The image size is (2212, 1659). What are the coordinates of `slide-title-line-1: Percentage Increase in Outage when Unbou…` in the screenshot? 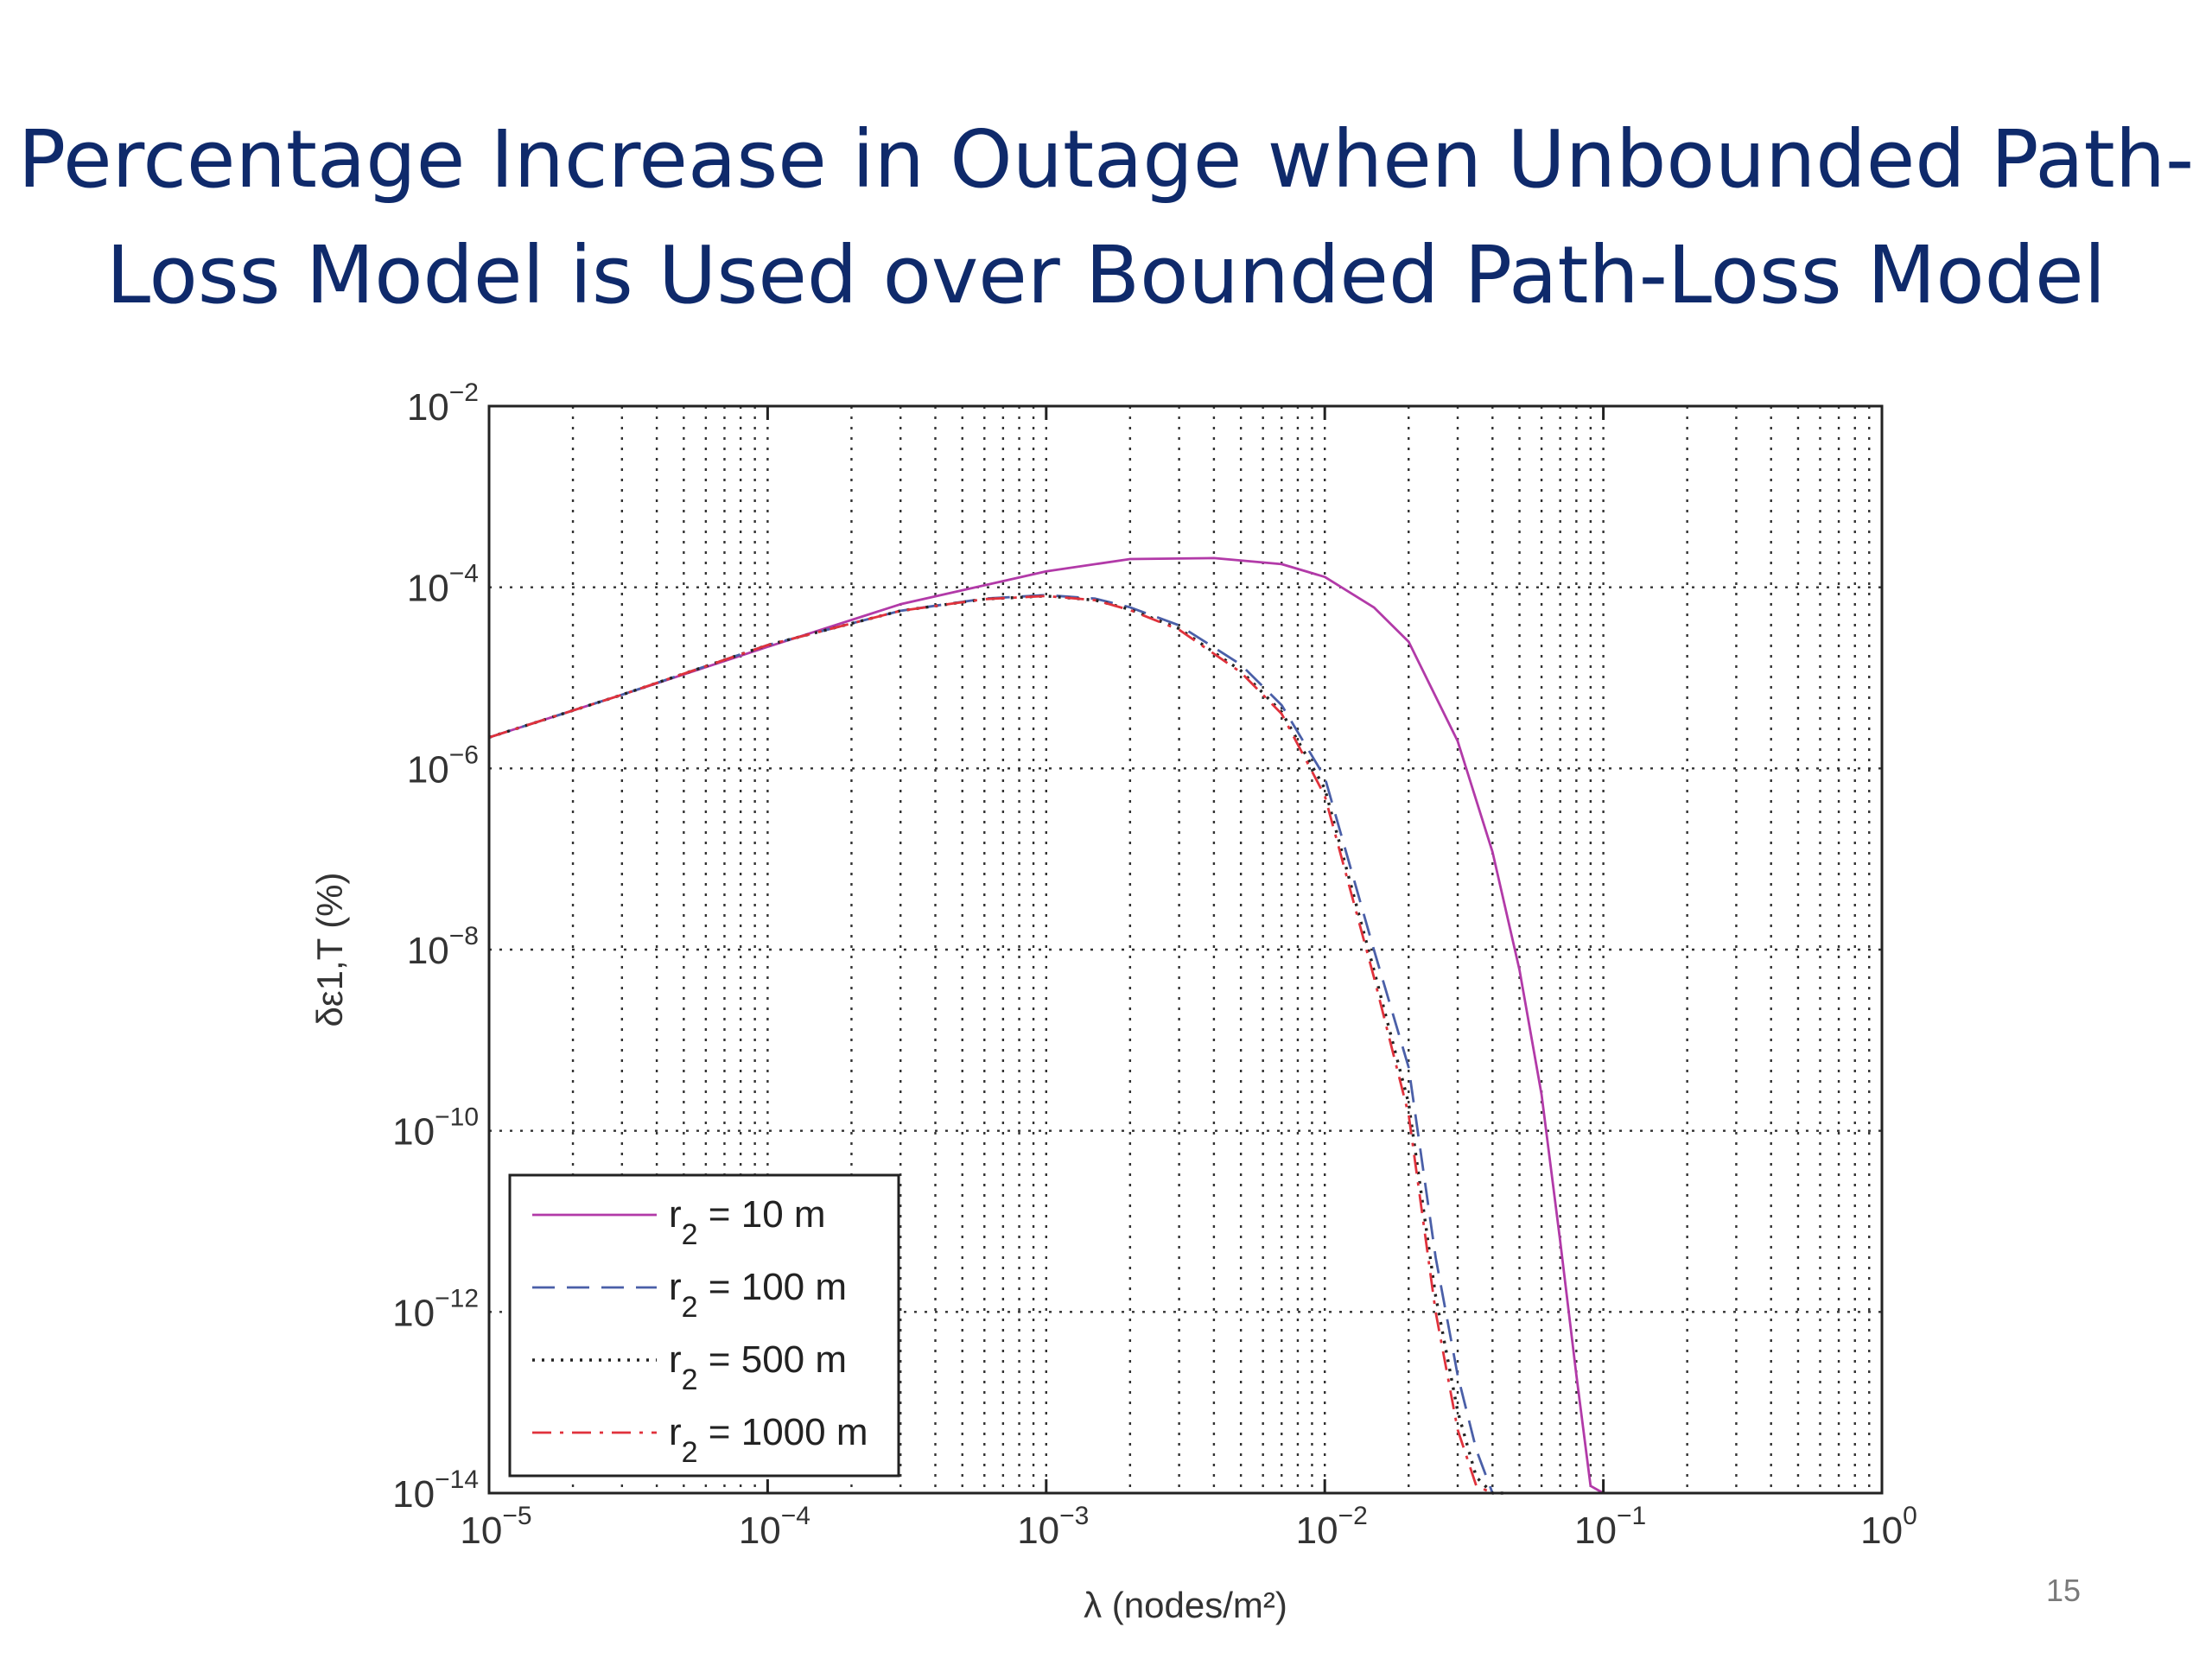 It's located at (1106, 159).